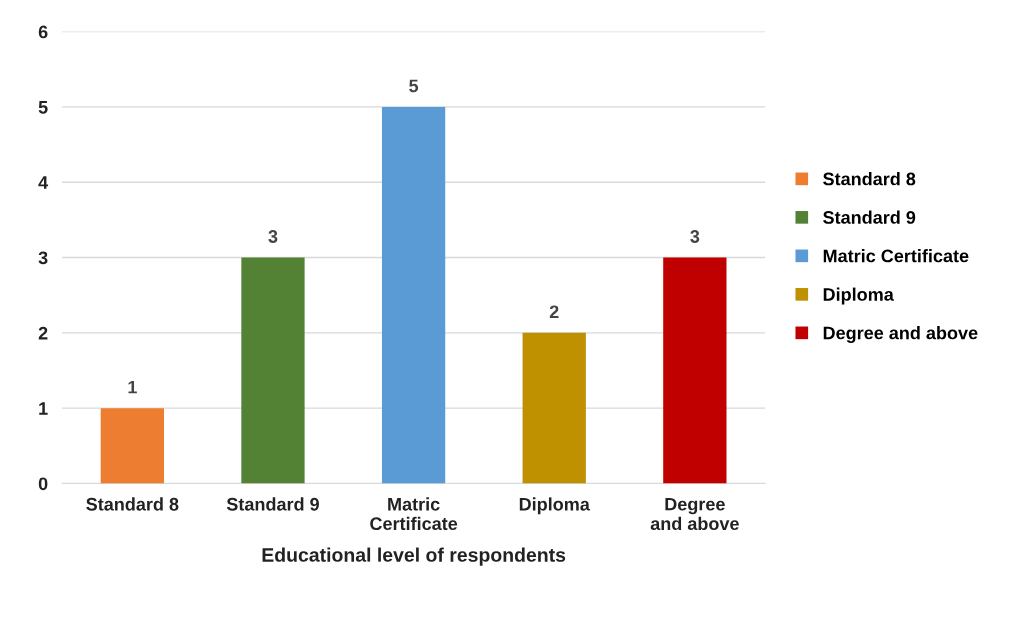 Image resolution: width=1034 pixels, height=632 pixels. Describe the element at coordinates (43, 107) in the screenshot. I see `y-tick-label: 5` at that location.